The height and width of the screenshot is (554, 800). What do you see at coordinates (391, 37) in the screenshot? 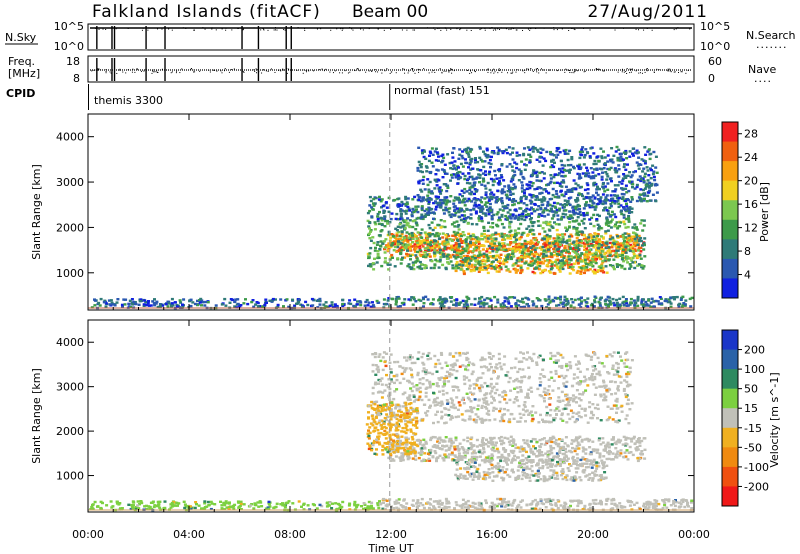
I see `nsky-frame` at bounding box center [391, 37].